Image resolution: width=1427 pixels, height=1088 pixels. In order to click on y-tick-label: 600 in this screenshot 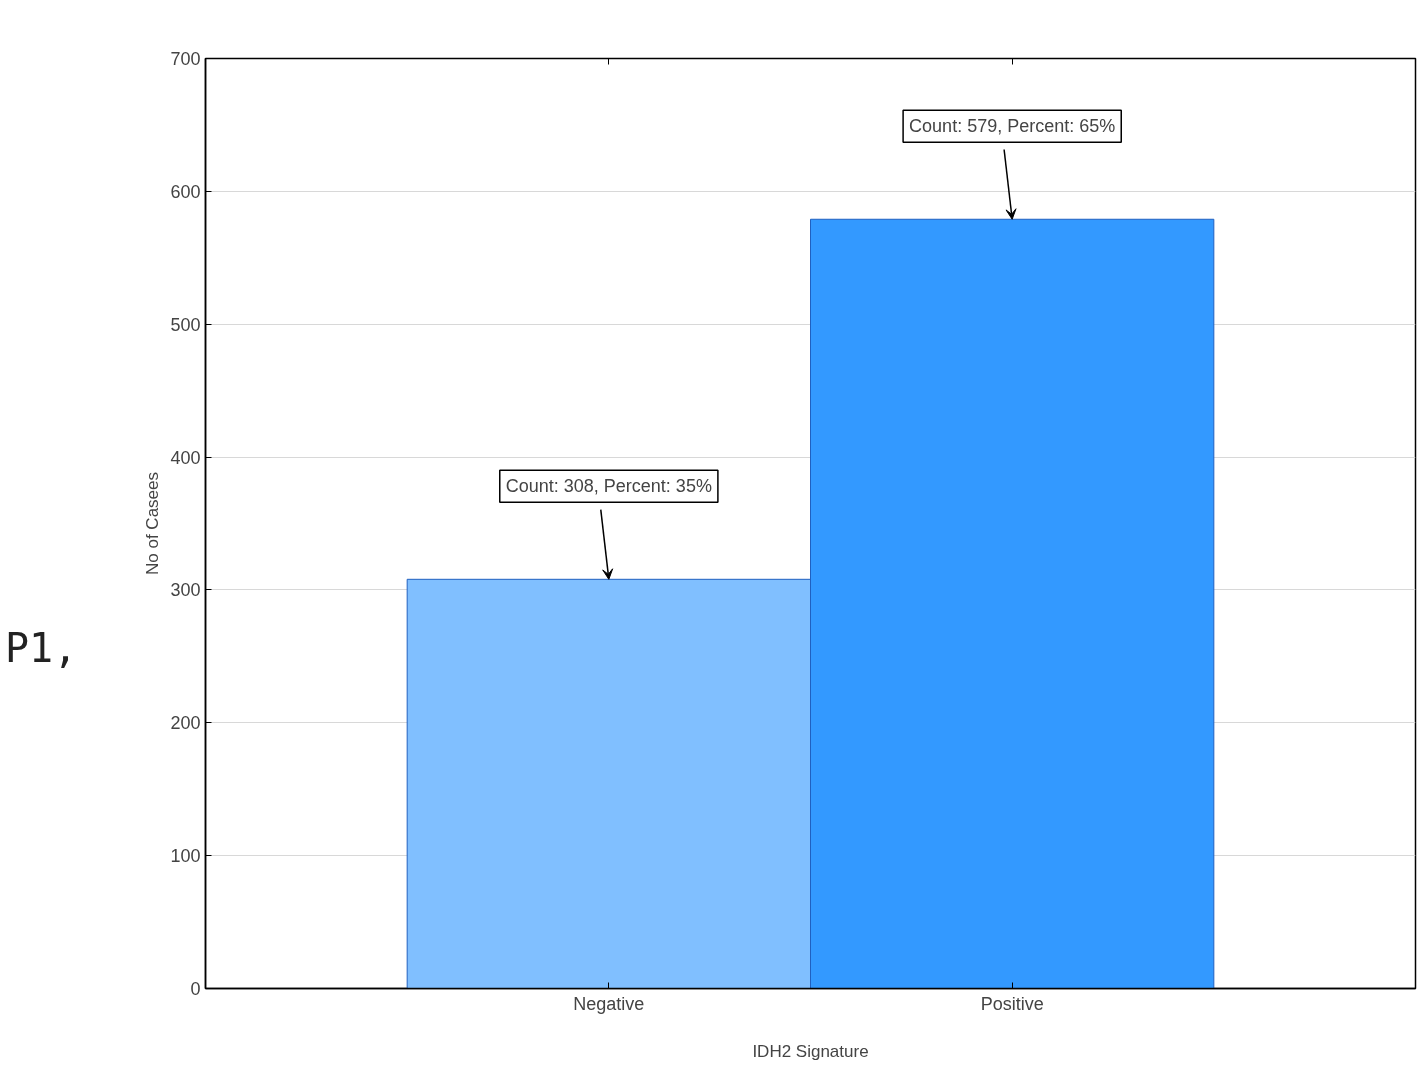, I will do `click(185, 191)`.